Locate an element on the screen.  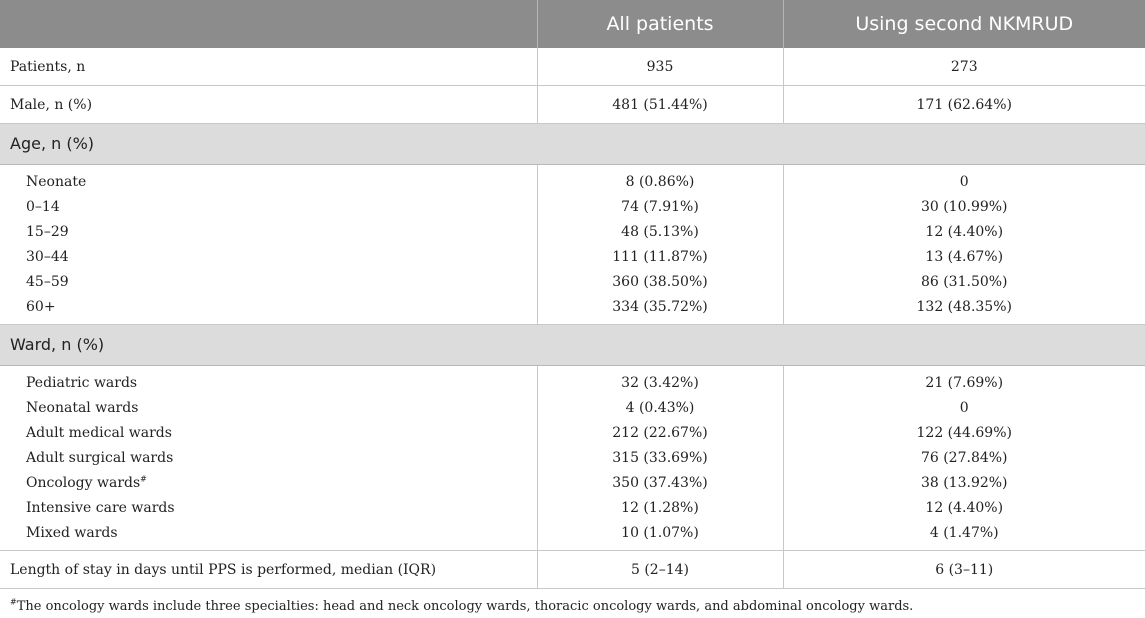
row-label: Neonatal wards is located at coordinates (269, 407).